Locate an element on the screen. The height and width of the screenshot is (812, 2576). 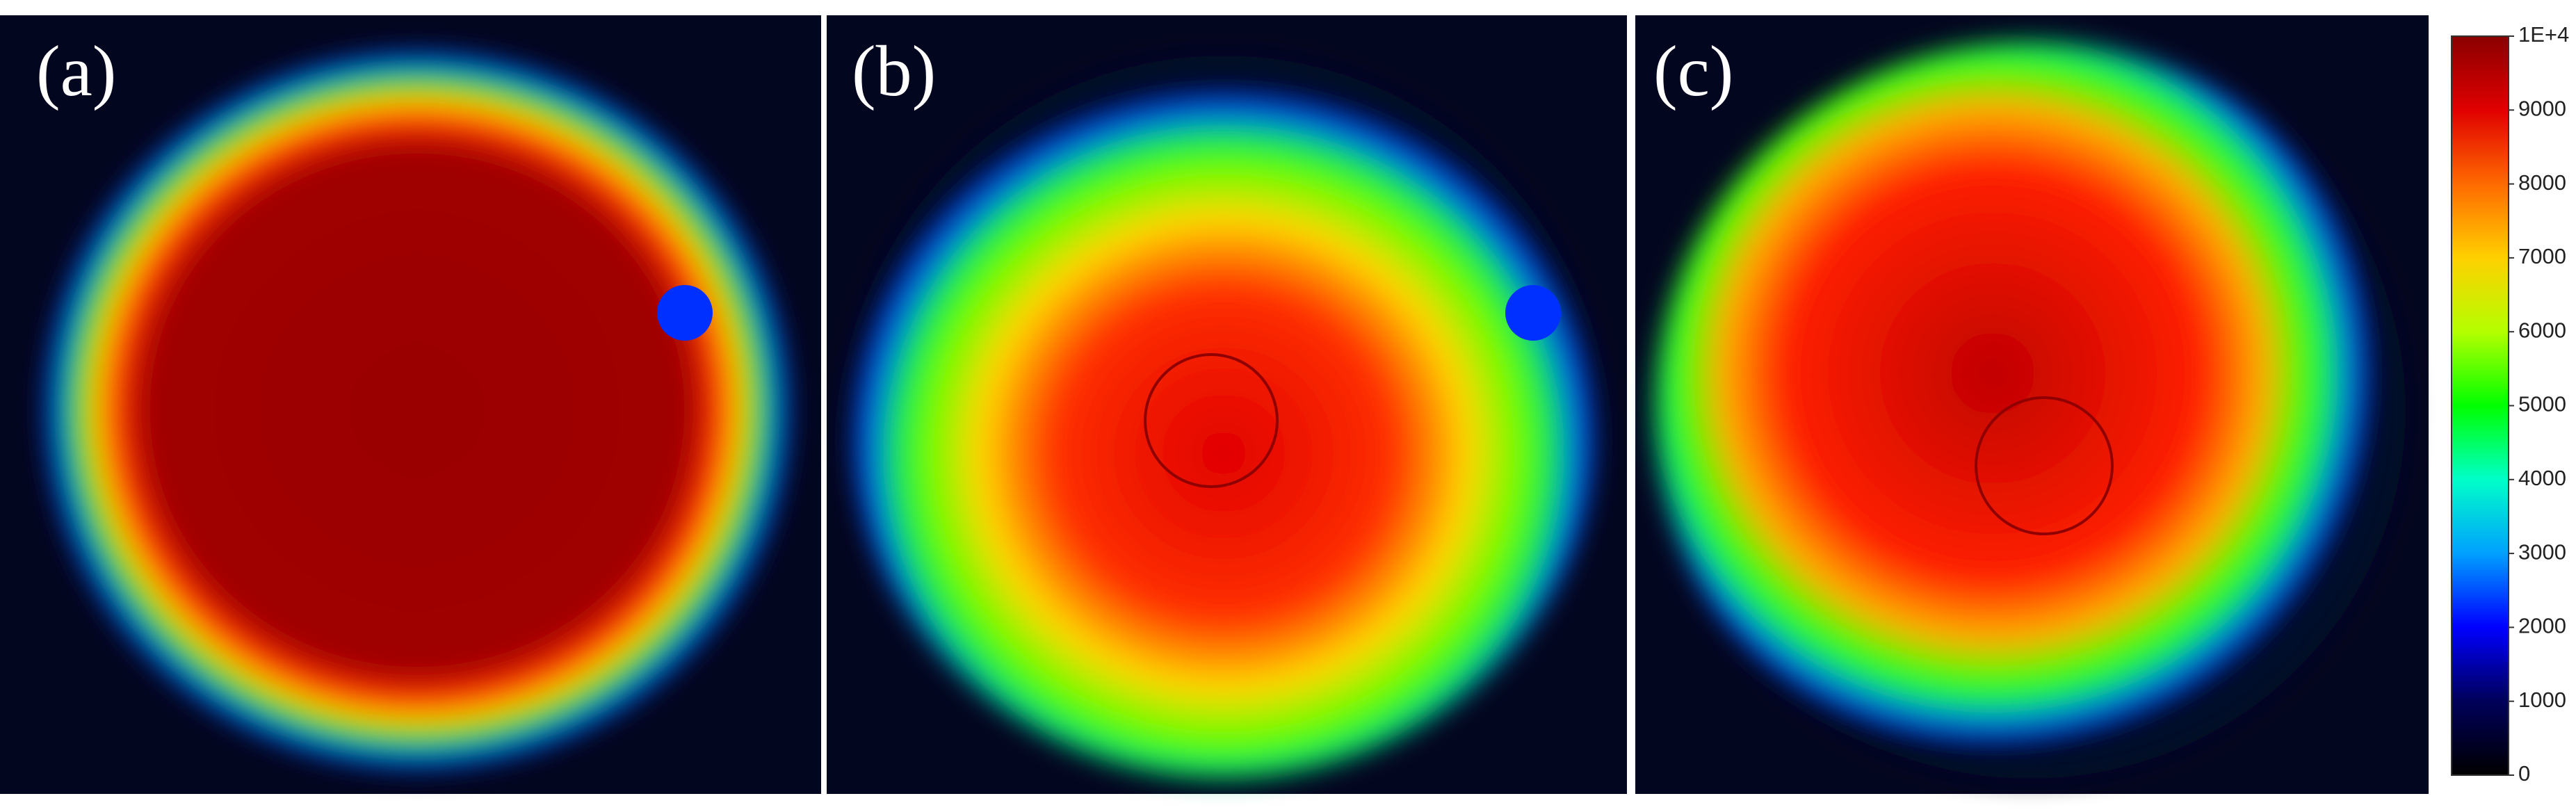
marker-circle-c is located at coordinates (2044, 465).